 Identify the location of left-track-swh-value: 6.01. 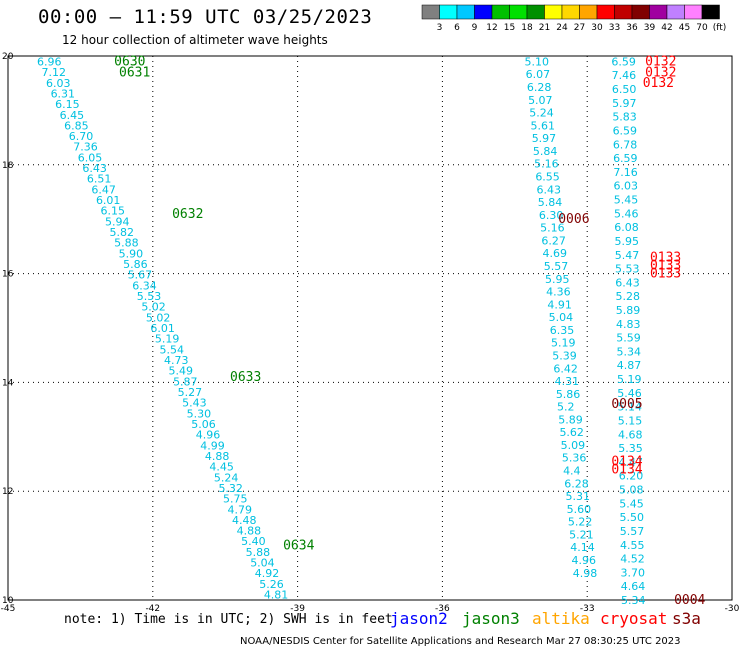
(162, 328).